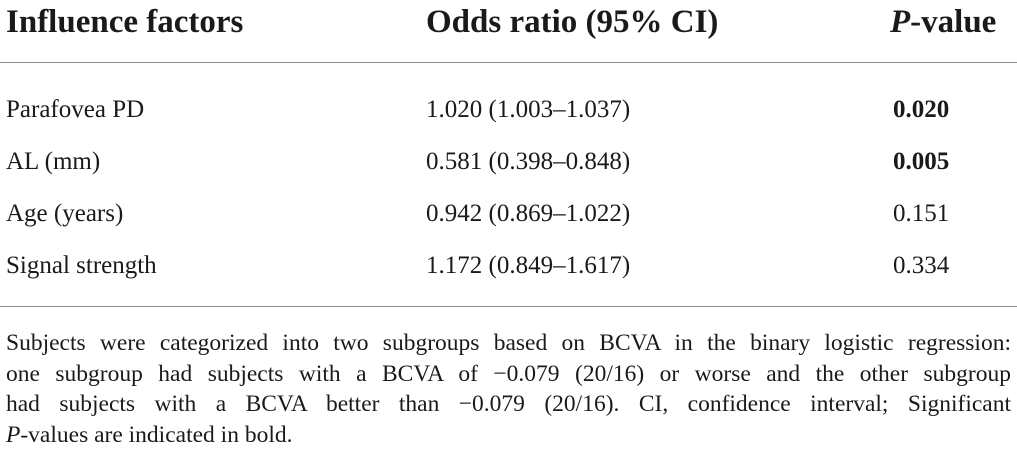 This screenshot has height=467, width=1017. What do you see at coordinates (53, 161) in the screenshot?
I see `cell-factor: AL (mm)` at bounding box center [53, 161].